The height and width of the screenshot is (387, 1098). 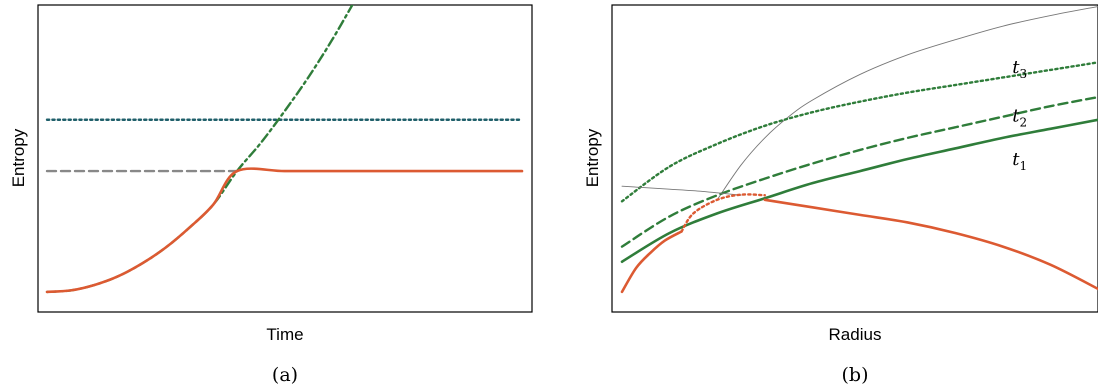 I want to click on curve-label-t2-subscript: 2, so click(x=1024, y=122).